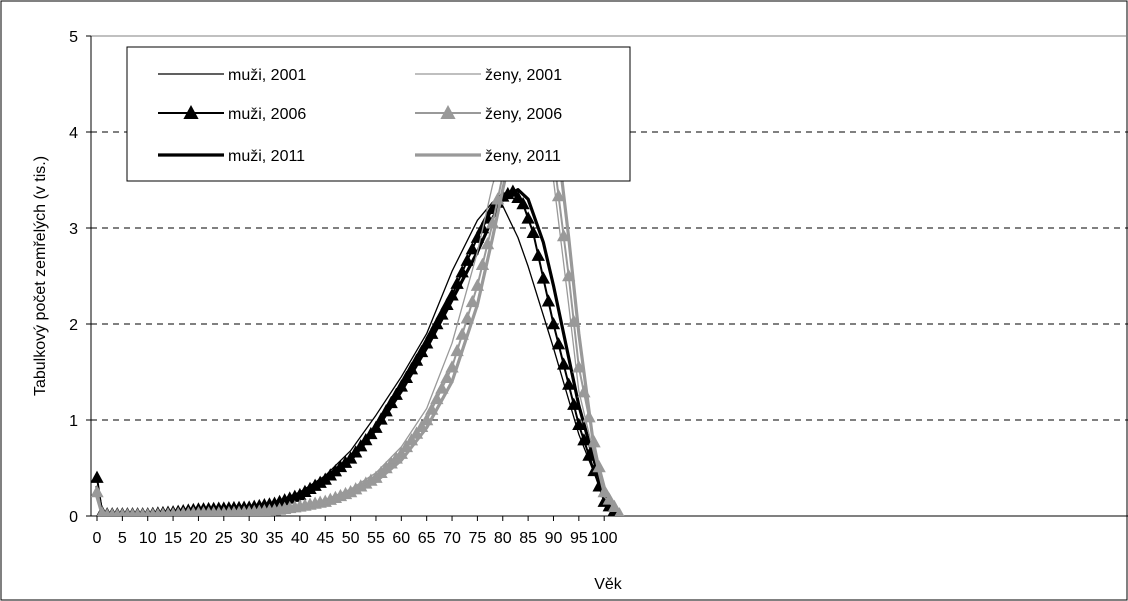  What do you see at coordinates (224, 538) in the screenshot?
I see `x-tick-label-5: 25` at bounding box center [224, 538].